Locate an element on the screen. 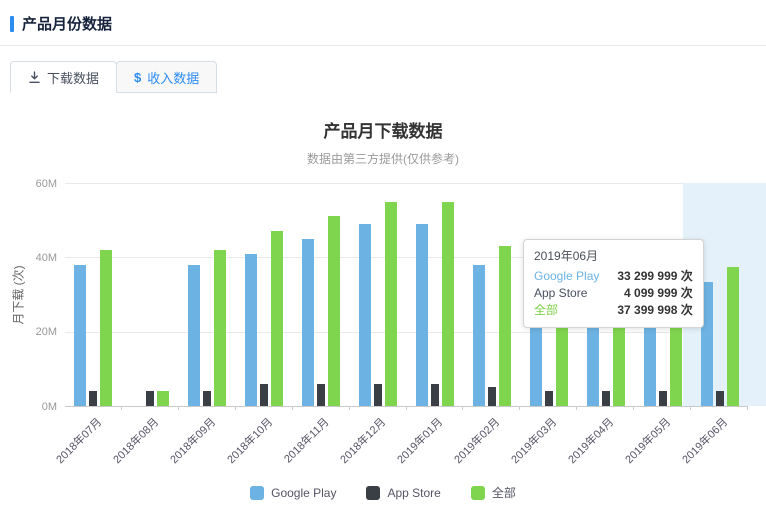 This screenshot has height=508, width=766. category-group-4: 2018年10月 is located at coordinates (259, 324).